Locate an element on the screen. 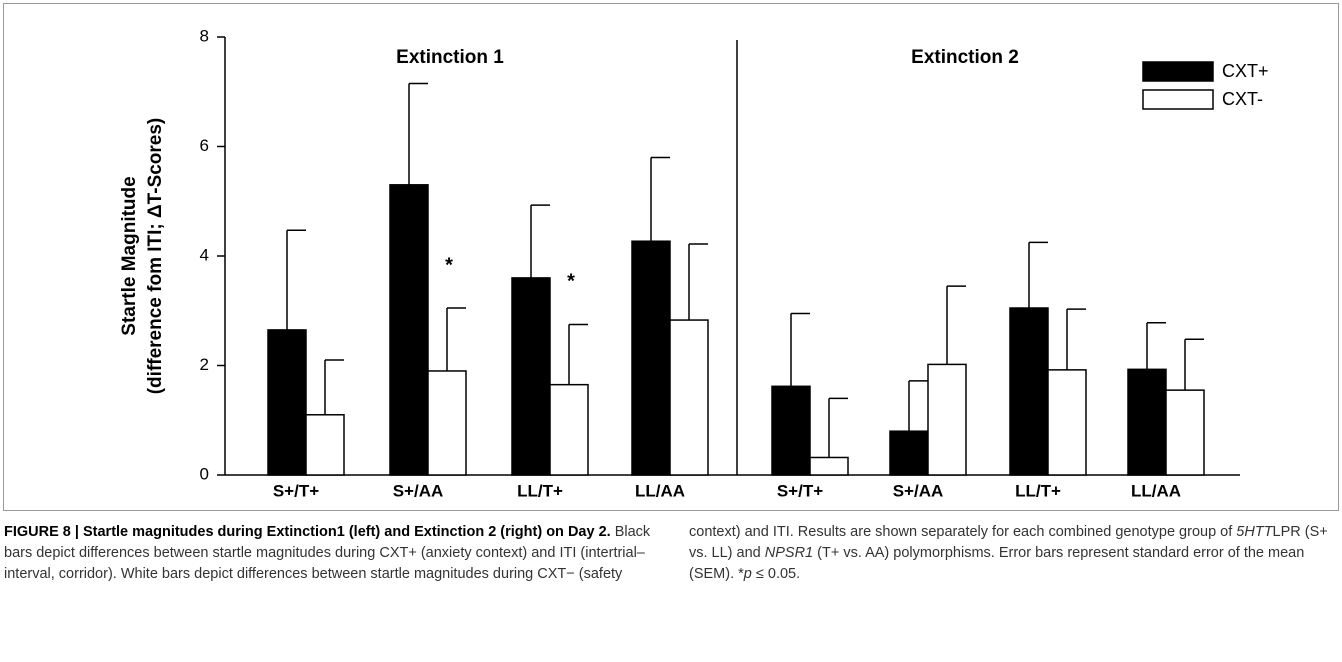  y-axis-label: Startle Magnitude is located at coordinates (129, 255).